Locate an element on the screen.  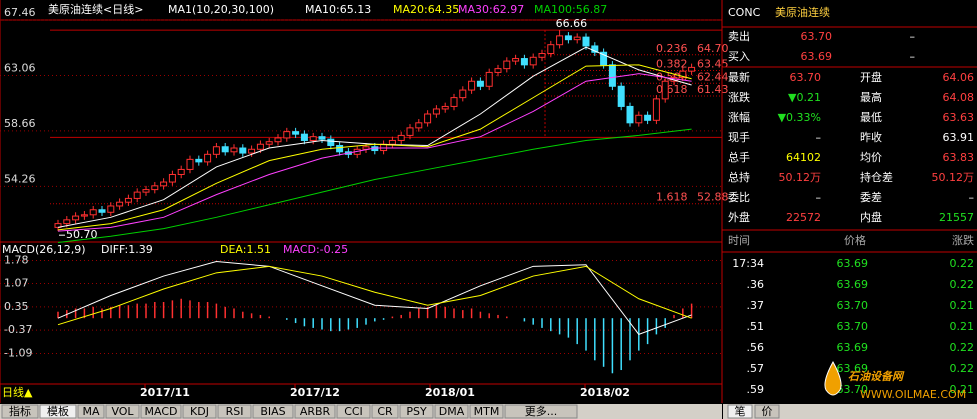
stat-label: 总持 is located at coordinates (739, 177).